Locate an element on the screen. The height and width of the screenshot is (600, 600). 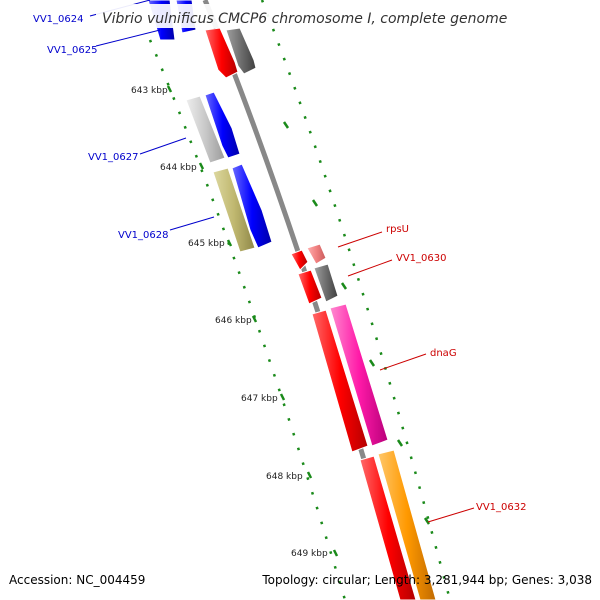
gene-label-vv1-0627: VV1_0627 is located at coordinates (113, 157).